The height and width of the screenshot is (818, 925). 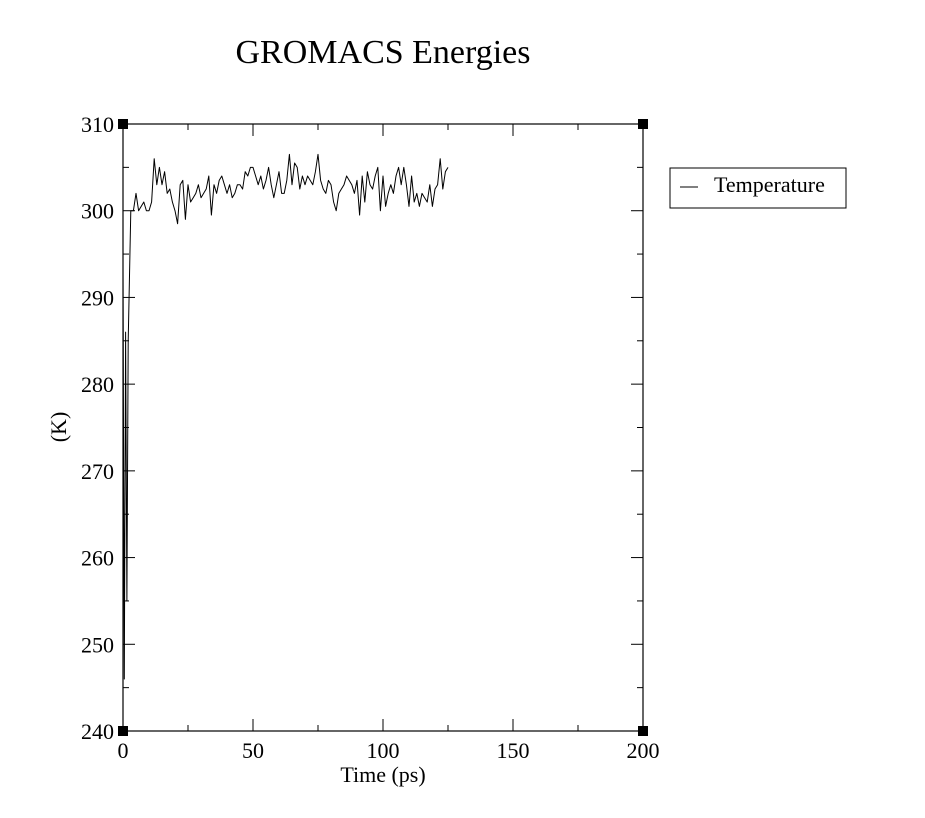 I want to click on y-tick-label: 290, so click(x=97, y=297).